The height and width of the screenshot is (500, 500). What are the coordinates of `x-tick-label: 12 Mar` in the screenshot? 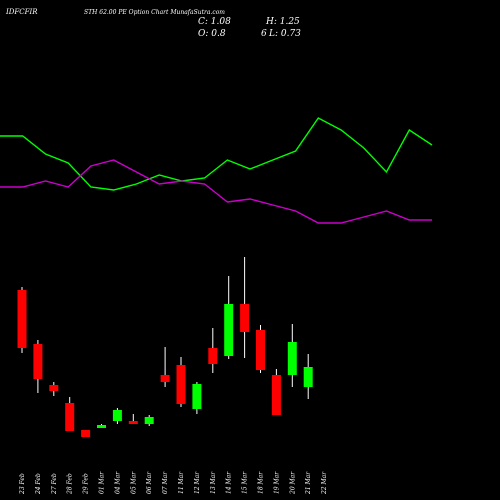 It's located at (197, 482).